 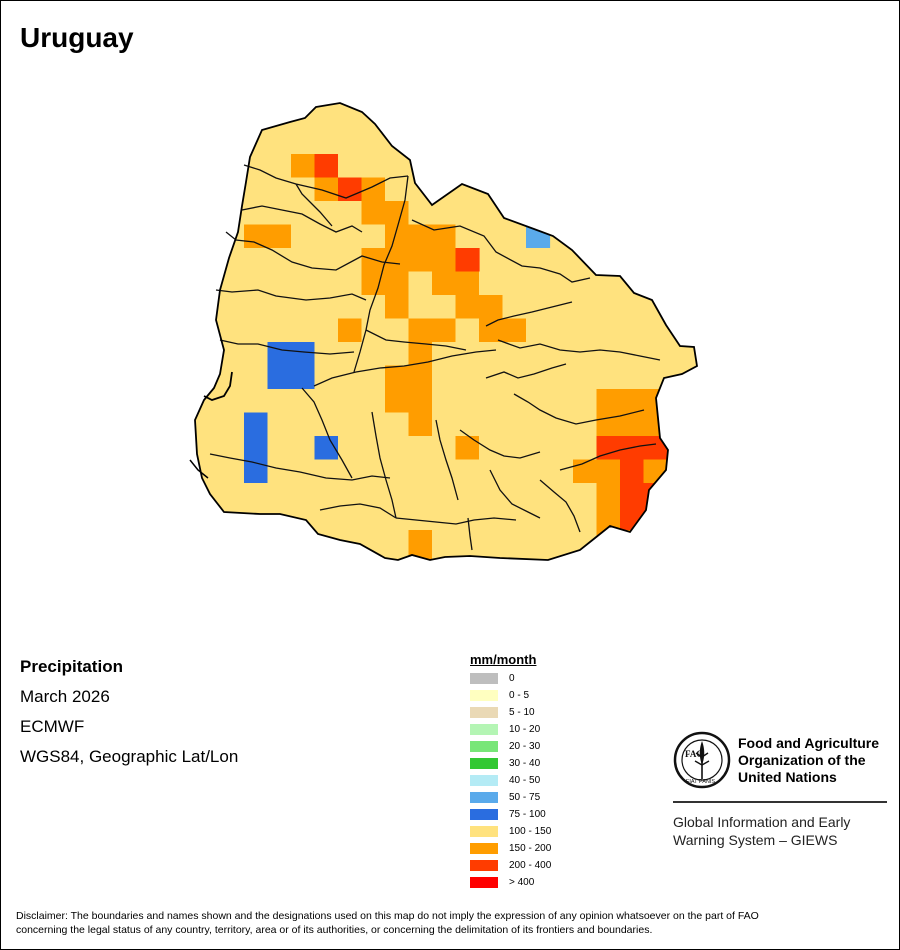 What do you see at coordinates (762, 822) in the screenshot?
I see `giews-line1: Global Information and Early` at bounding box center [762, 822].